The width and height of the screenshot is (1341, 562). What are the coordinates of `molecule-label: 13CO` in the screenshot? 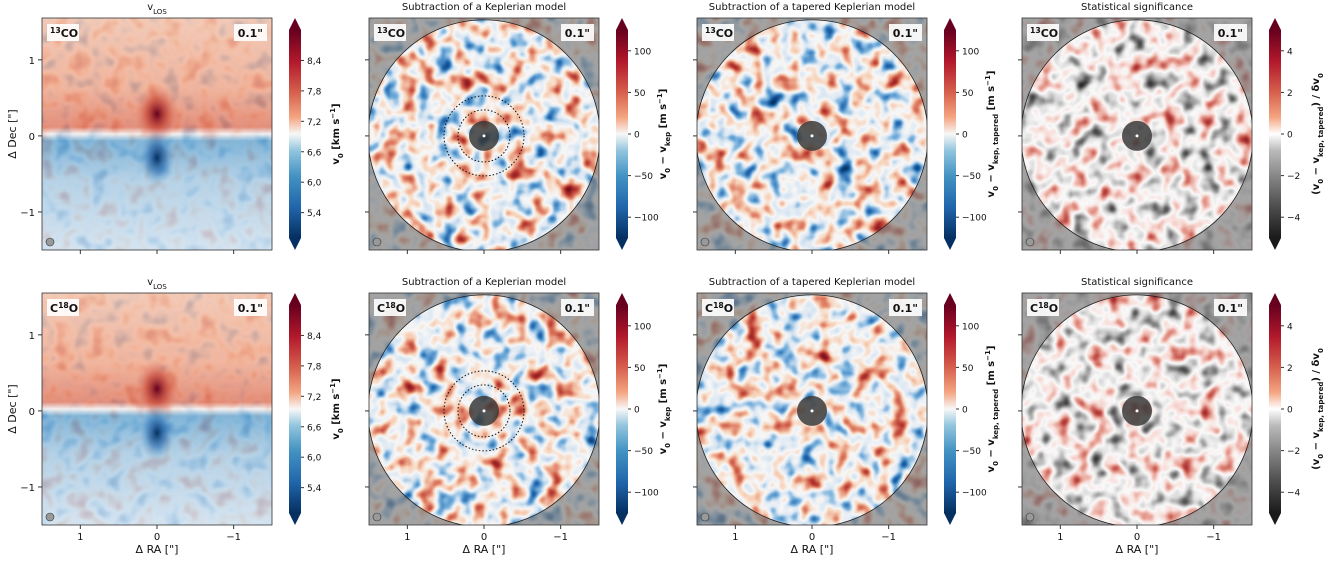 It's located at (391, 33).